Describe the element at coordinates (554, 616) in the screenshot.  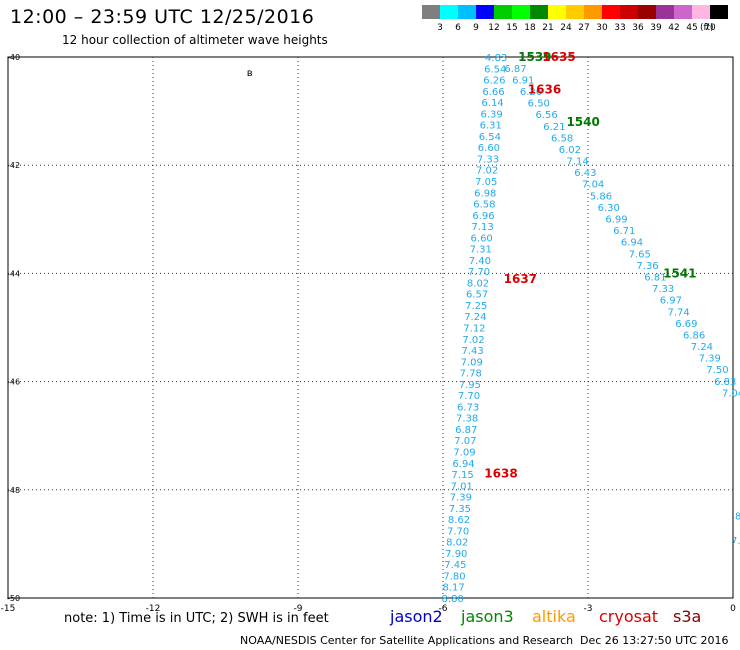
I see `satellite-legend-item: altika` at that location.